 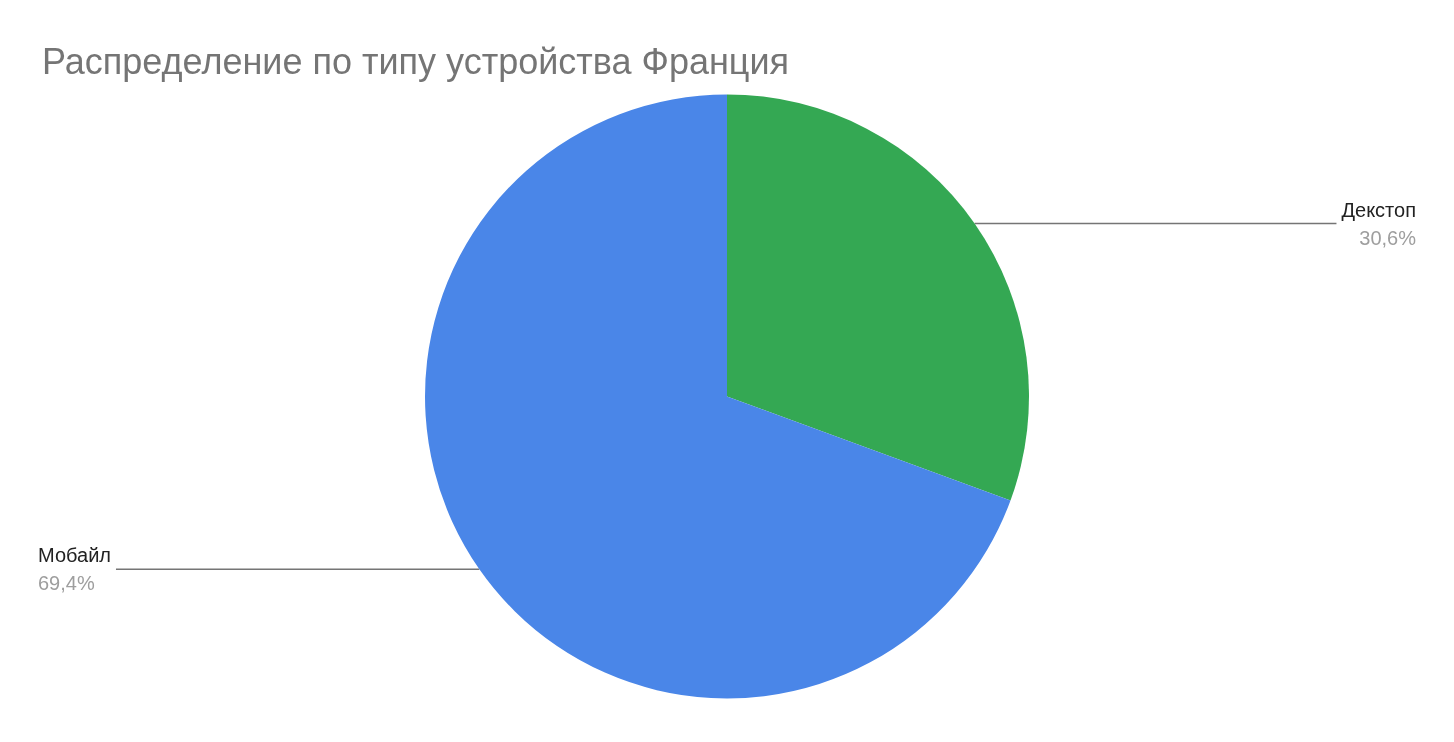 What do you see at coordinates (1388, 237) in the screenshot?
I see `data-label: 30,6%` at bounding box center [1388, 237].